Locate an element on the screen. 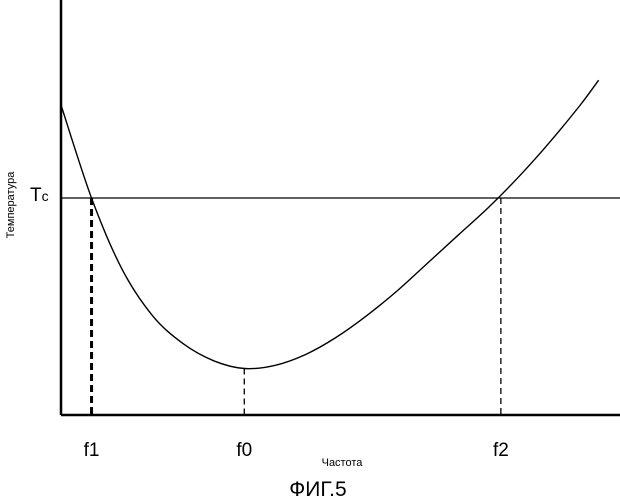 The width and height of the screenshot is (620, 500). threshold-label: Tc is located at coordinates (39, 195).